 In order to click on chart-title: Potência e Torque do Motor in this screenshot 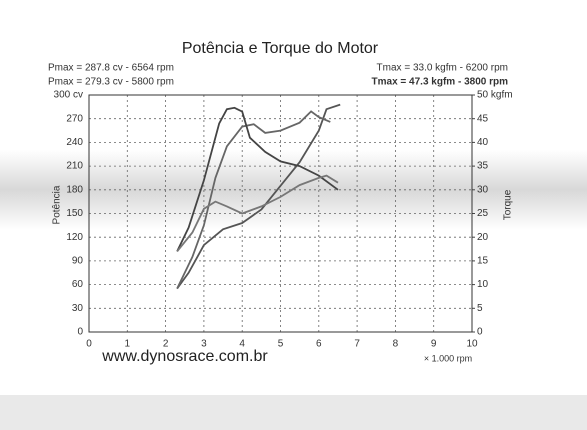, I will do `click(280, 48)`.